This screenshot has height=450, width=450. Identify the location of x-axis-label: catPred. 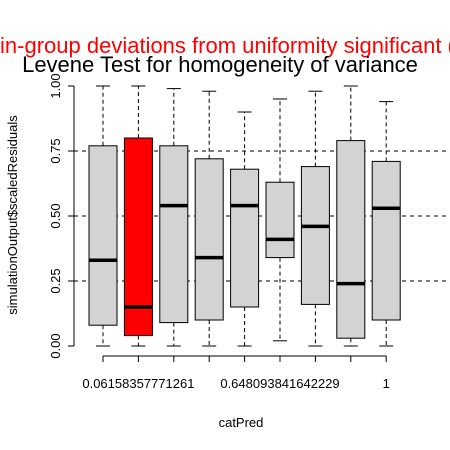
(241, 422).